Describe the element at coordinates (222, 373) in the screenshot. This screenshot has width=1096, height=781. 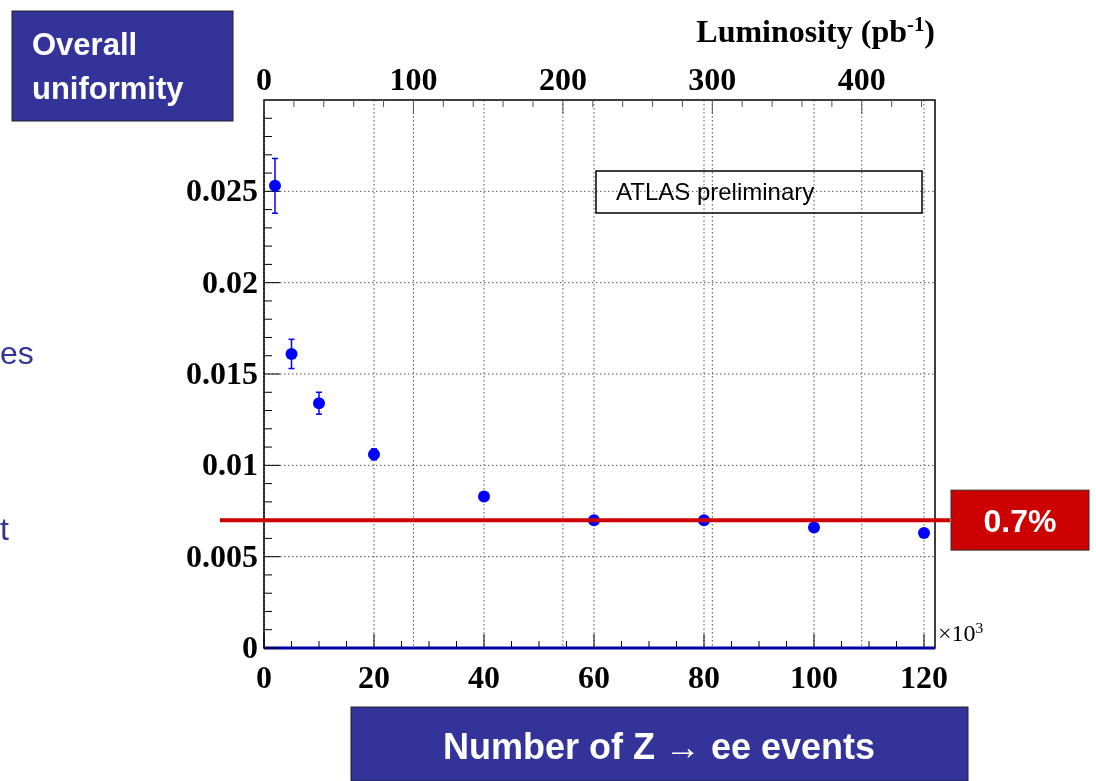
I see `y-tick-label: 0.015` at that location.